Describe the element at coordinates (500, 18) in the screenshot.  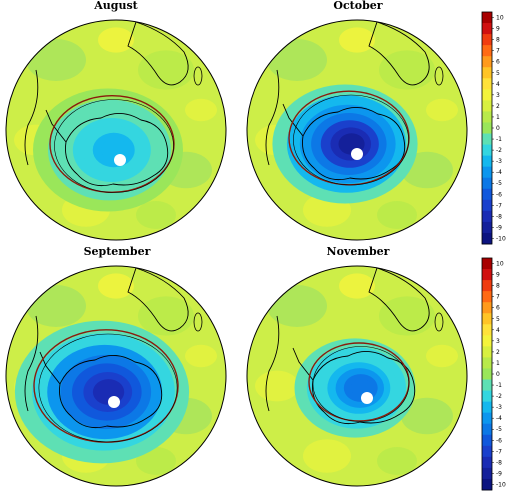
I see `colorbar-tick-label: 10` at that location.